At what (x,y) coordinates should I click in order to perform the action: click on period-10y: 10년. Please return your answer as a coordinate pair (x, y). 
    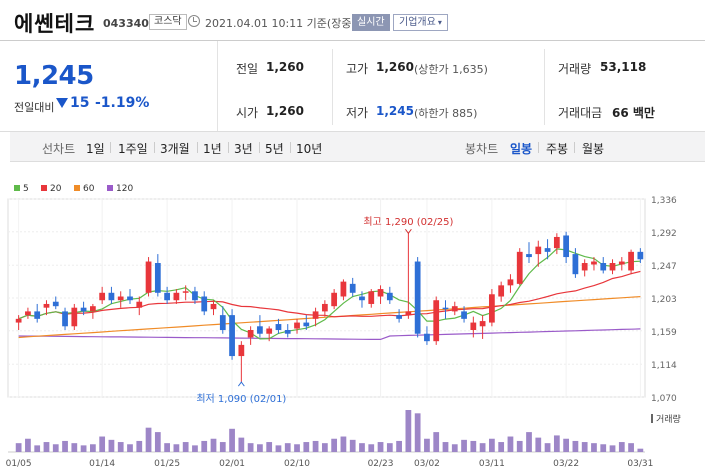
    Looking at the image, I should click on (309, 149).